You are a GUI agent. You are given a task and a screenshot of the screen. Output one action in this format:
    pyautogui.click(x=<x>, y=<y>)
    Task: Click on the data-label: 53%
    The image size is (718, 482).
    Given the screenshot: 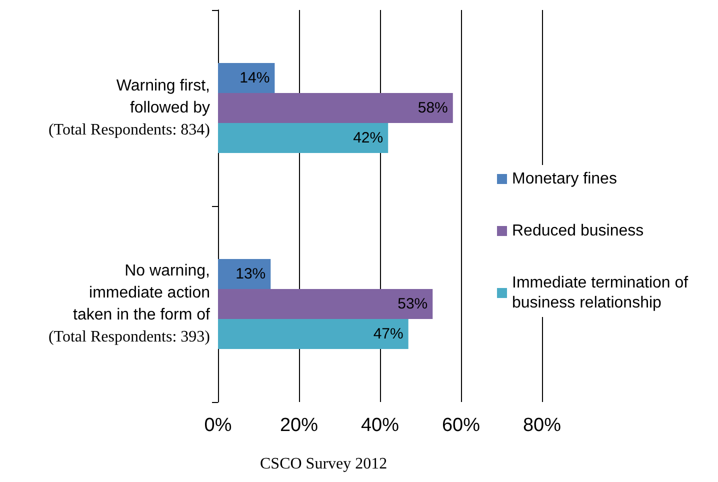 What is the action you would take?
    pyautogui.click(x=413, y=304)
    